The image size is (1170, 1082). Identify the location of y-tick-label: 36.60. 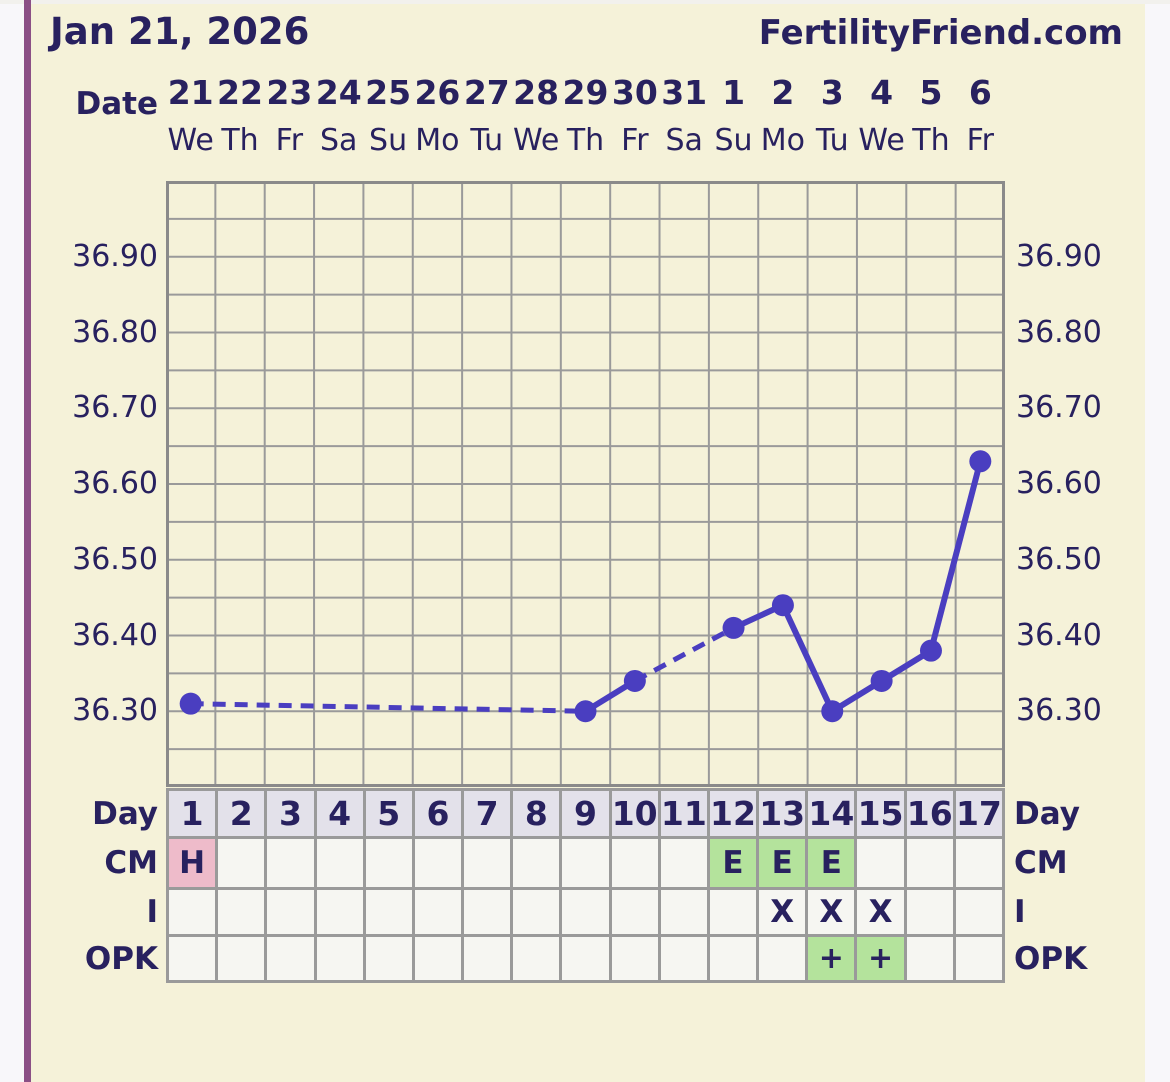
(1059, 483).